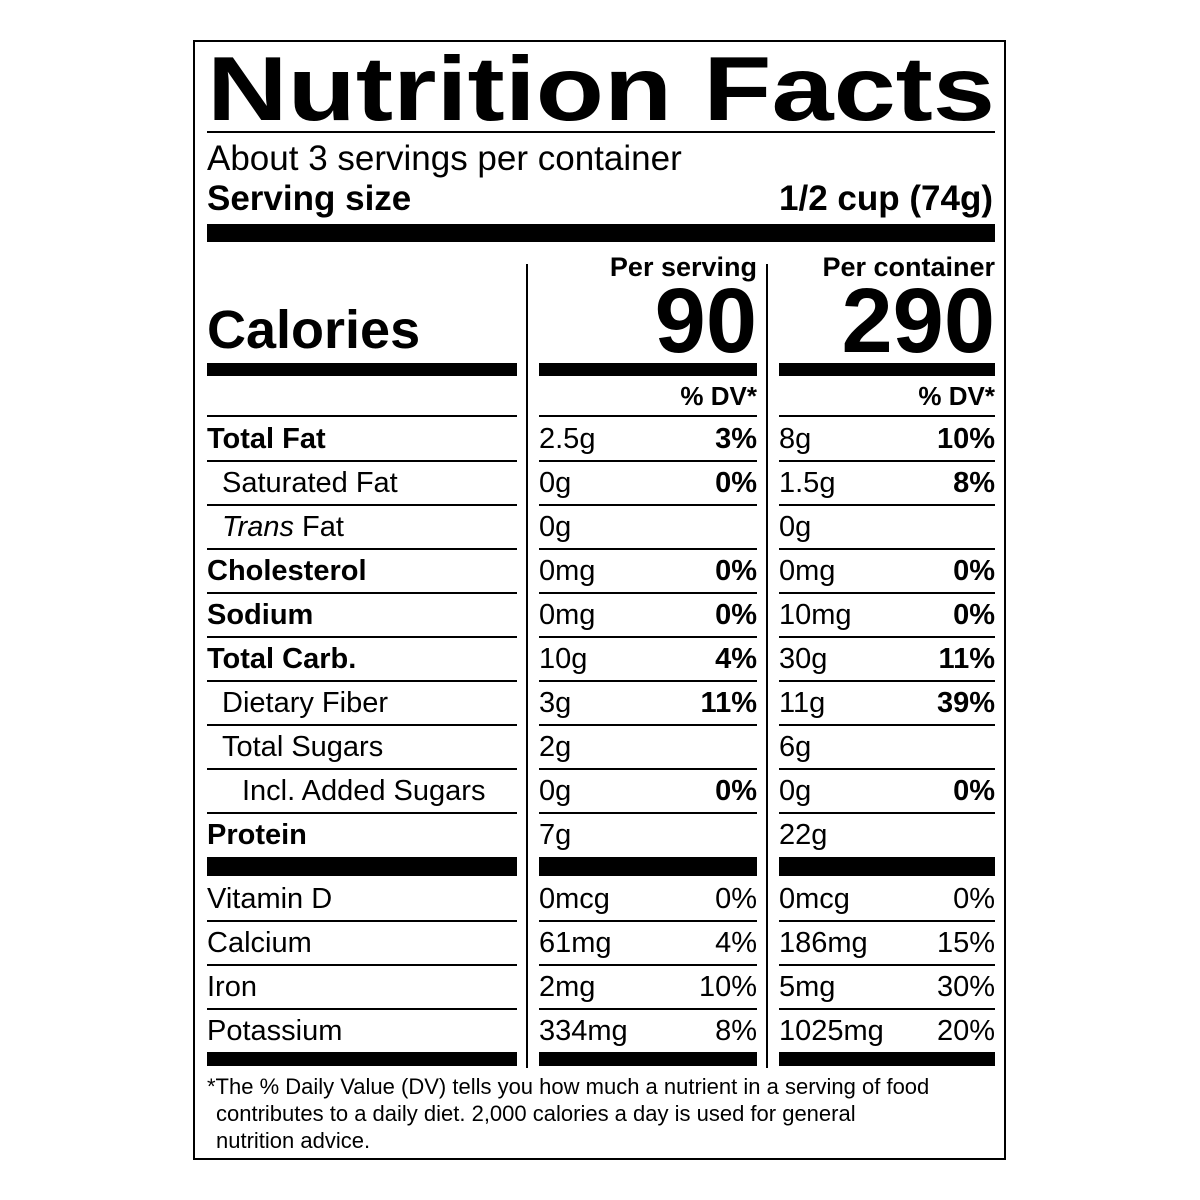  Describe the element at coordinates (601, 89) in the screenshot. I see `title: Nutrition Facts` at that location.